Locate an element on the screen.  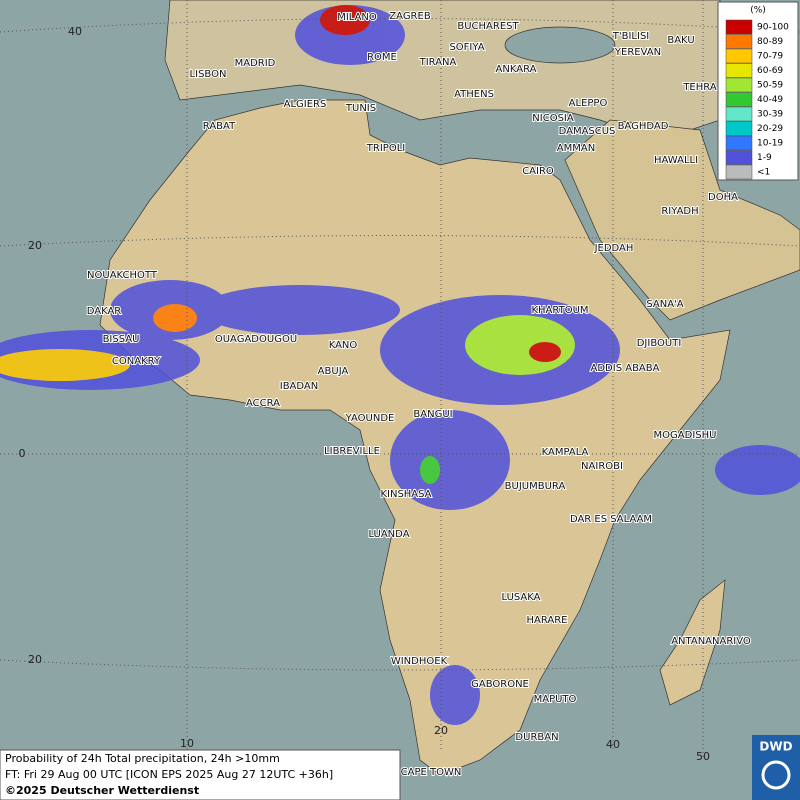
city-label: MILANO is located at coordinates (357, 17).